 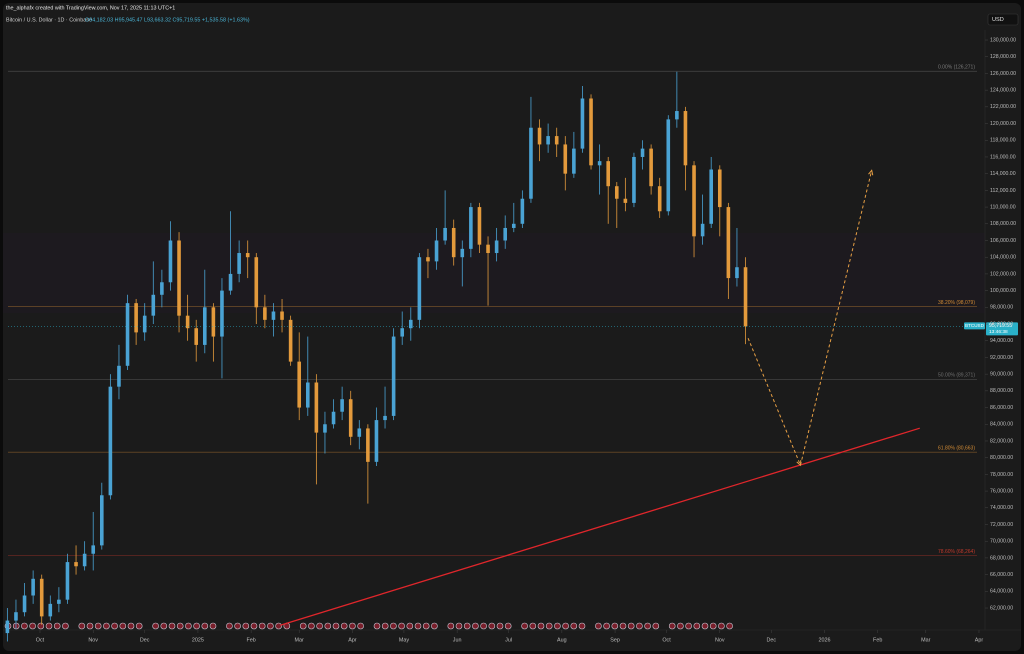 I want to click on y-tick-label: 96,000.00, so click(x=1001, y=324).